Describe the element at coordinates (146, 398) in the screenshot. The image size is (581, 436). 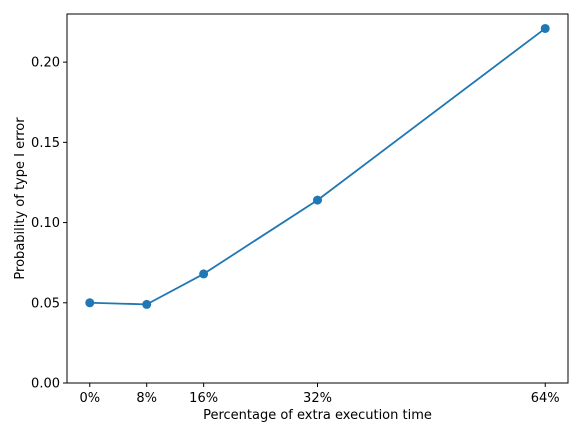
I see `x-tick-label: 8%` at that location.